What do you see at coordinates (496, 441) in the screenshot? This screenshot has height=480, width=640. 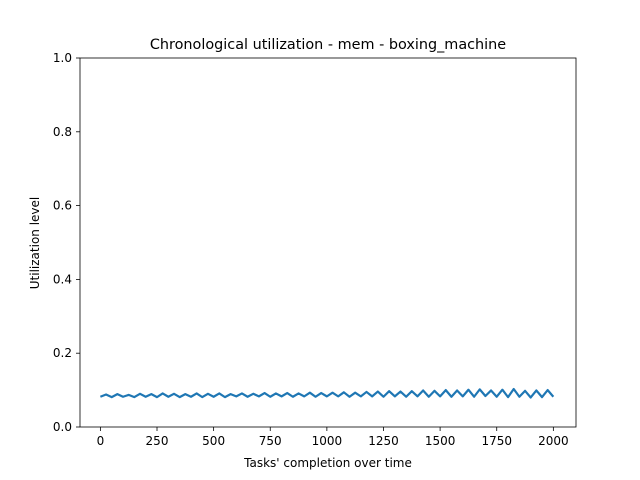 I see `x-tick-label: 1750` at bounding box center [496, 441].